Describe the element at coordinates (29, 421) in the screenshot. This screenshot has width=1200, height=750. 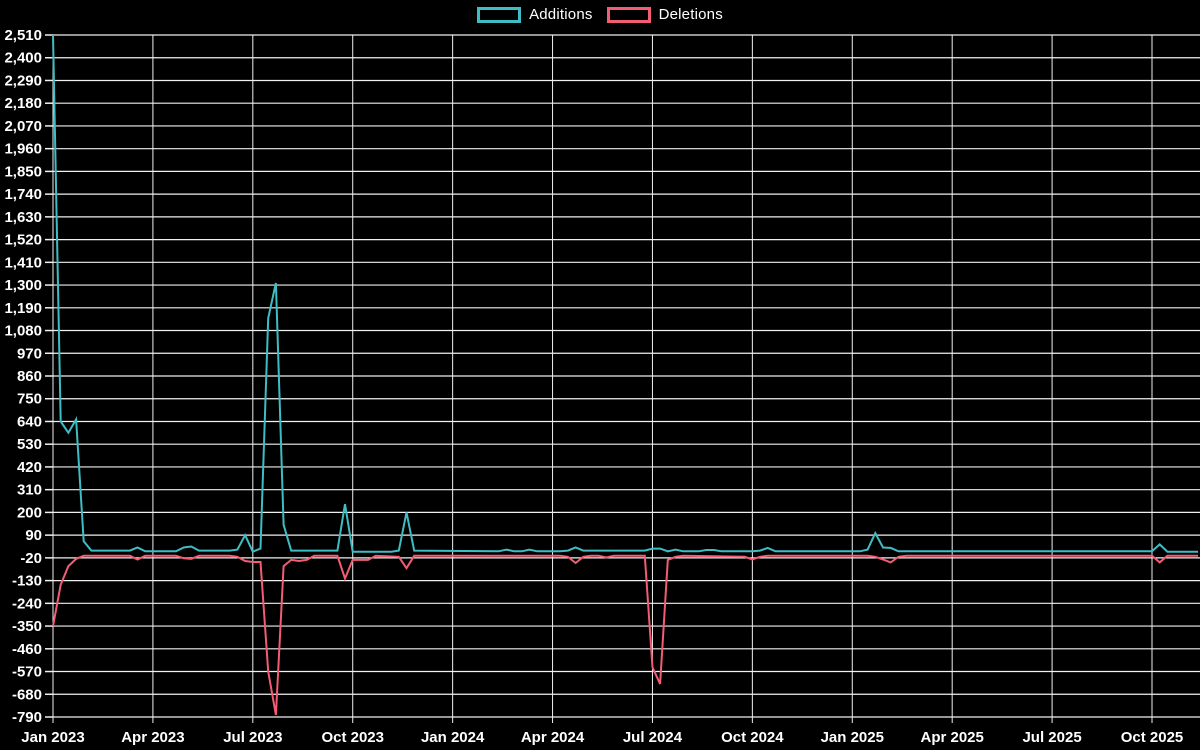
I see `y-axis-tick-label: 640` at that location.